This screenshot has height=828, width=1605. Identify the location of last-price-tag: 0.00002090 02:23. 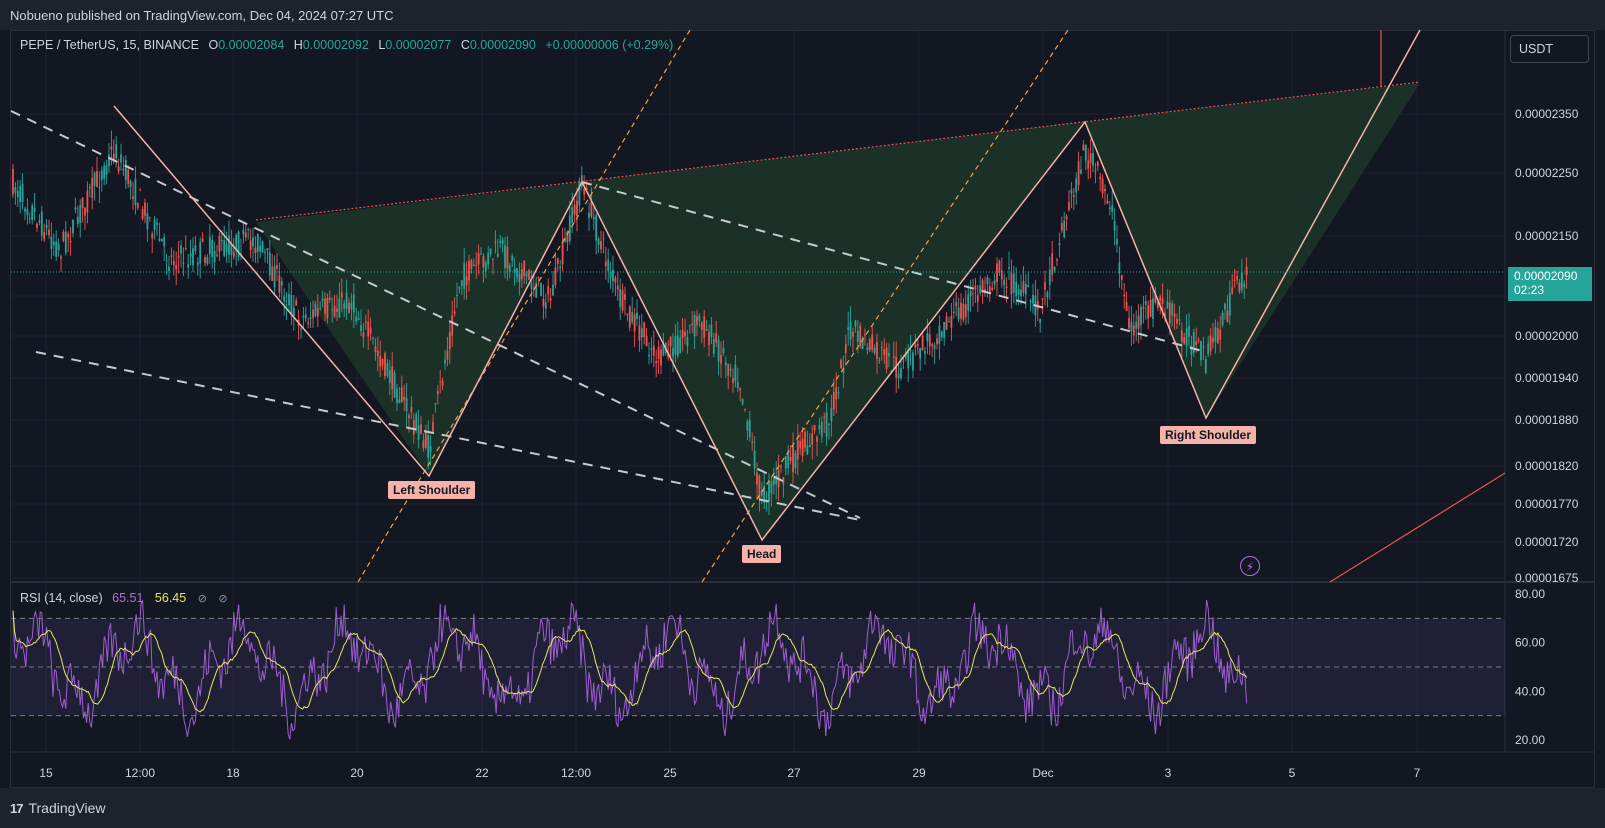
(1550, 284).